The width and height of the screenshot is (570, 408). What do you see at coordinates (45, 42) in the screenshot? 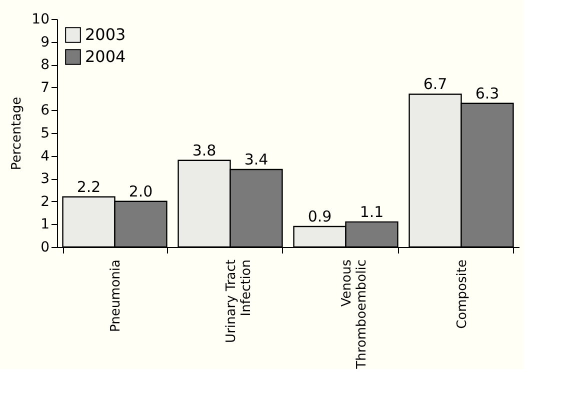
I see `y-tick-label: 9` at bounding box center [45, 42].